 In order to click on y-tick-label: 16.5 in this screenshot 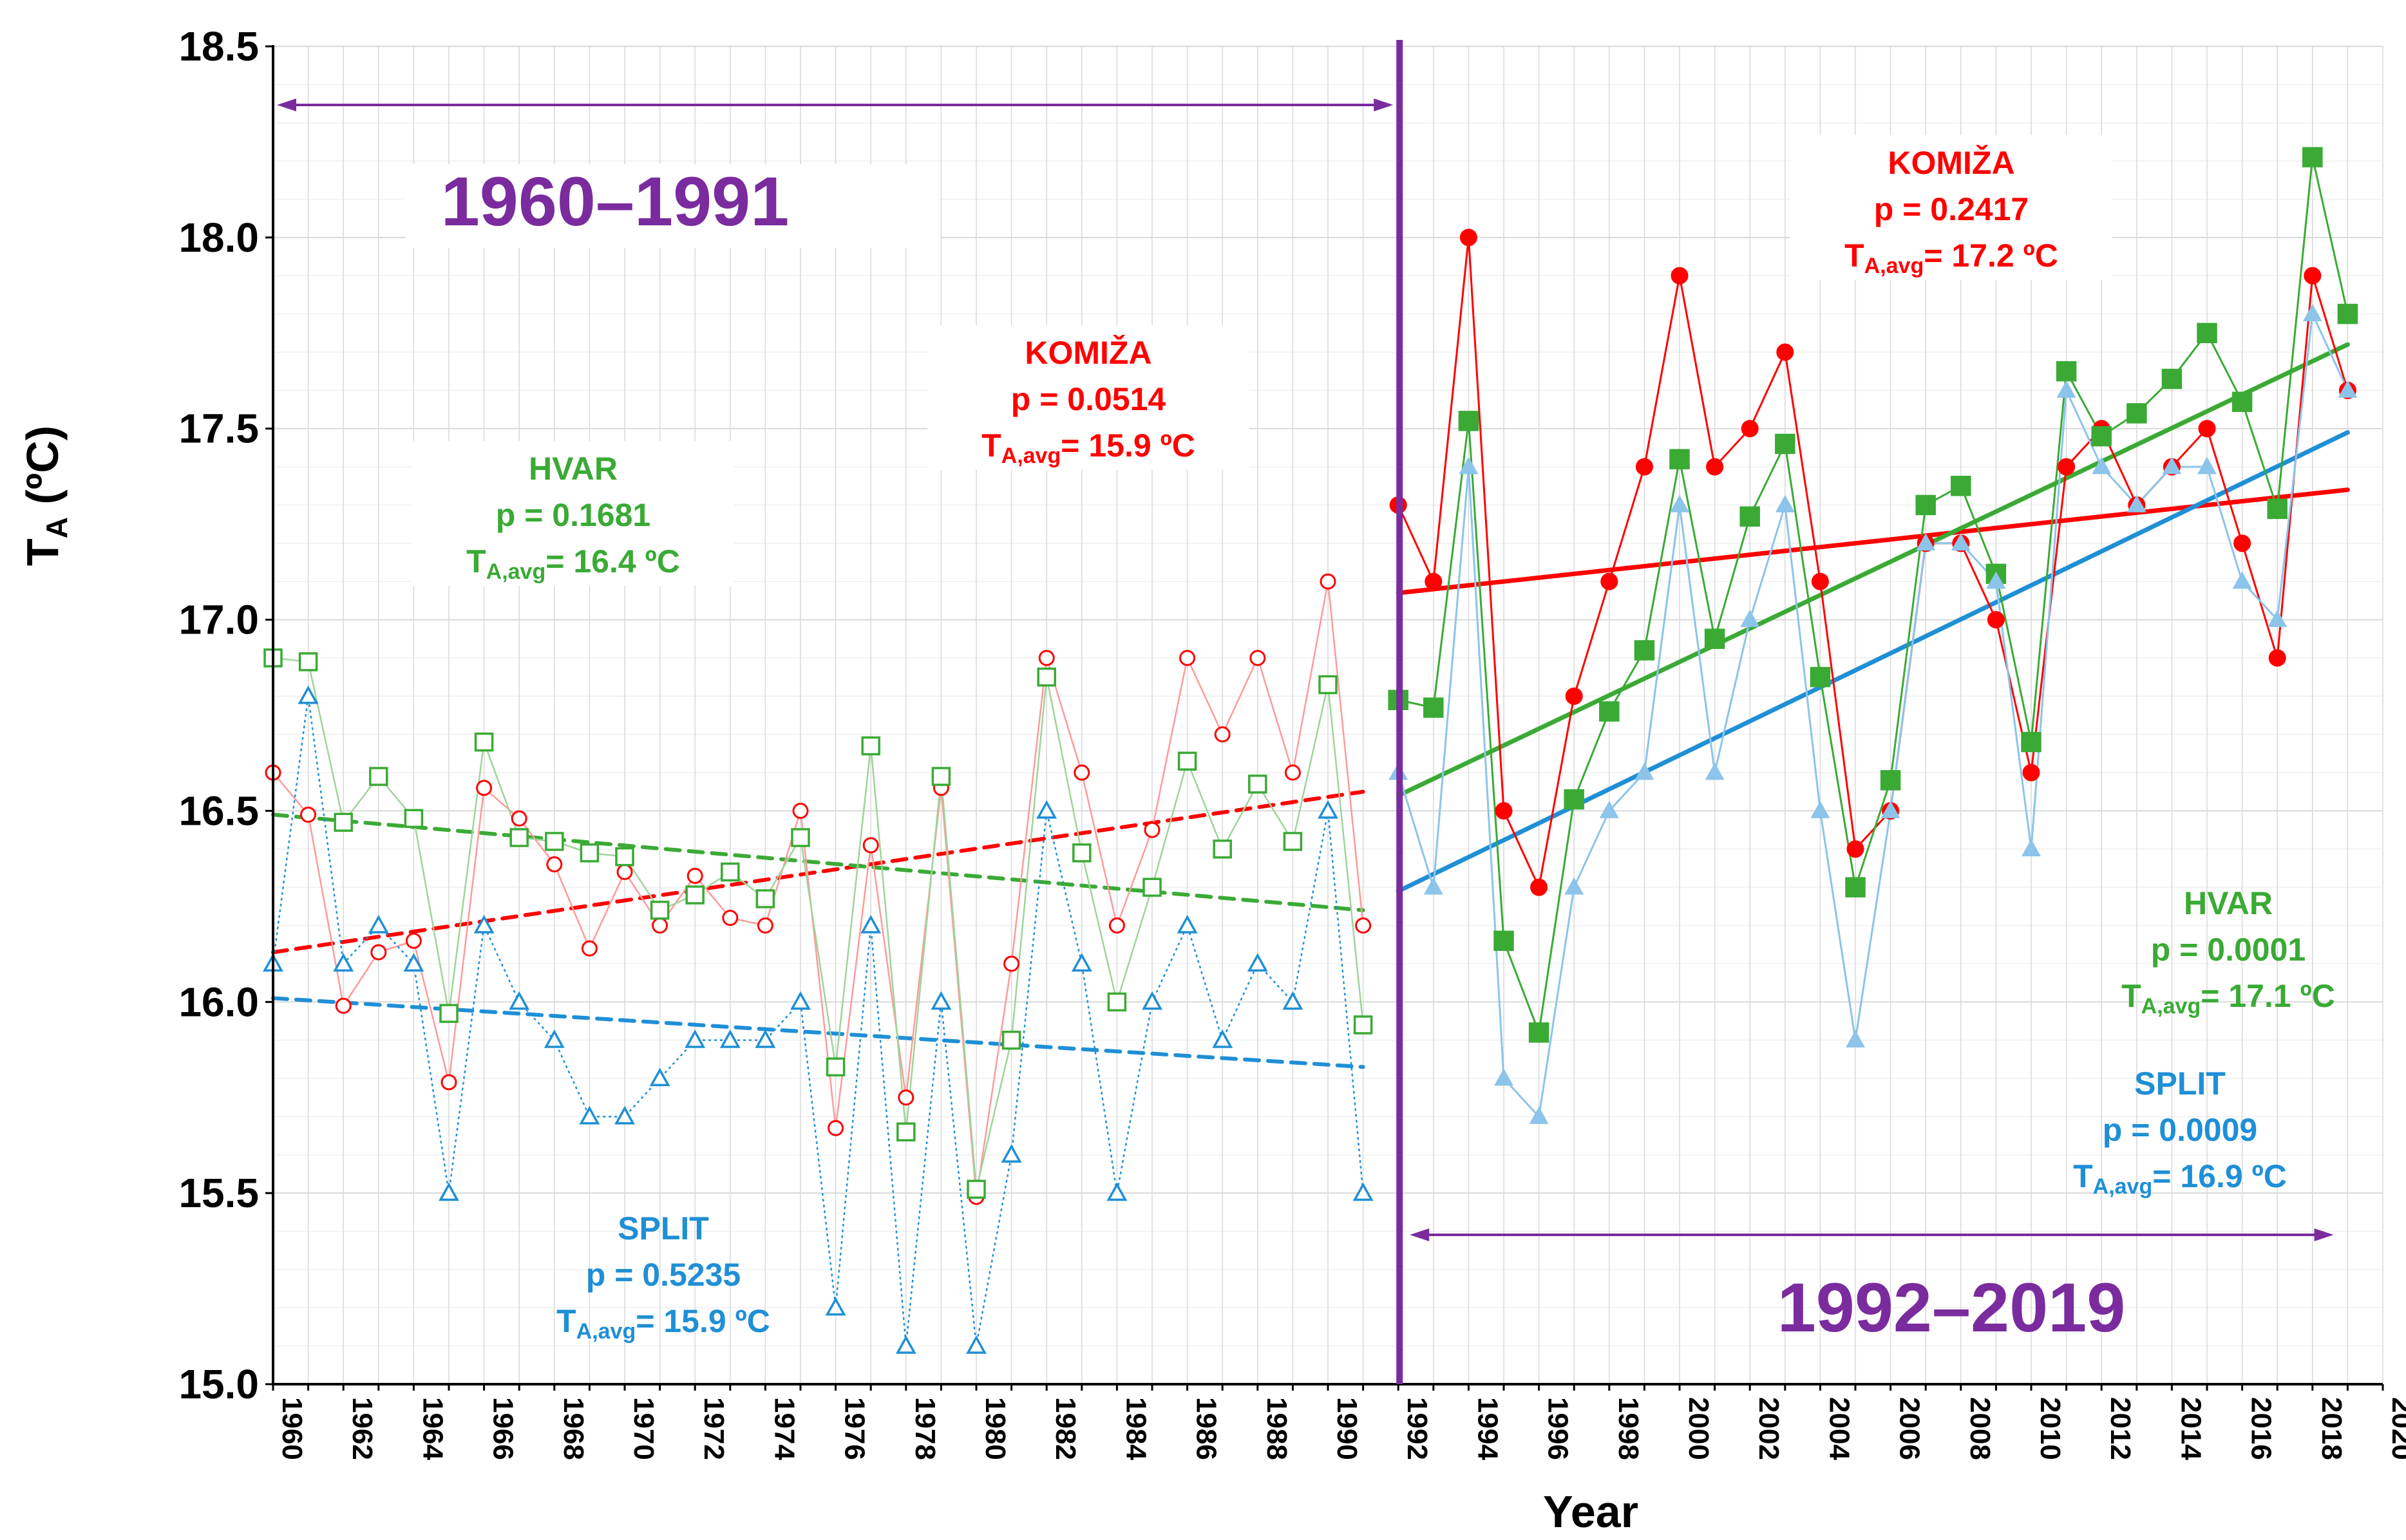, I will do `click(218, 810)`.